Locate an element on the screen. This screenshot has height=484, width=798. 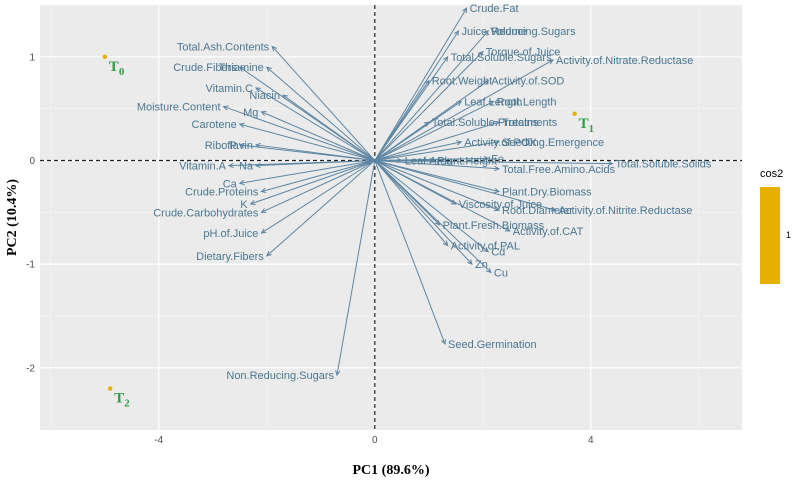
variable-label: Plant.Fresh.Biomass is located at coordinates (494, 226).